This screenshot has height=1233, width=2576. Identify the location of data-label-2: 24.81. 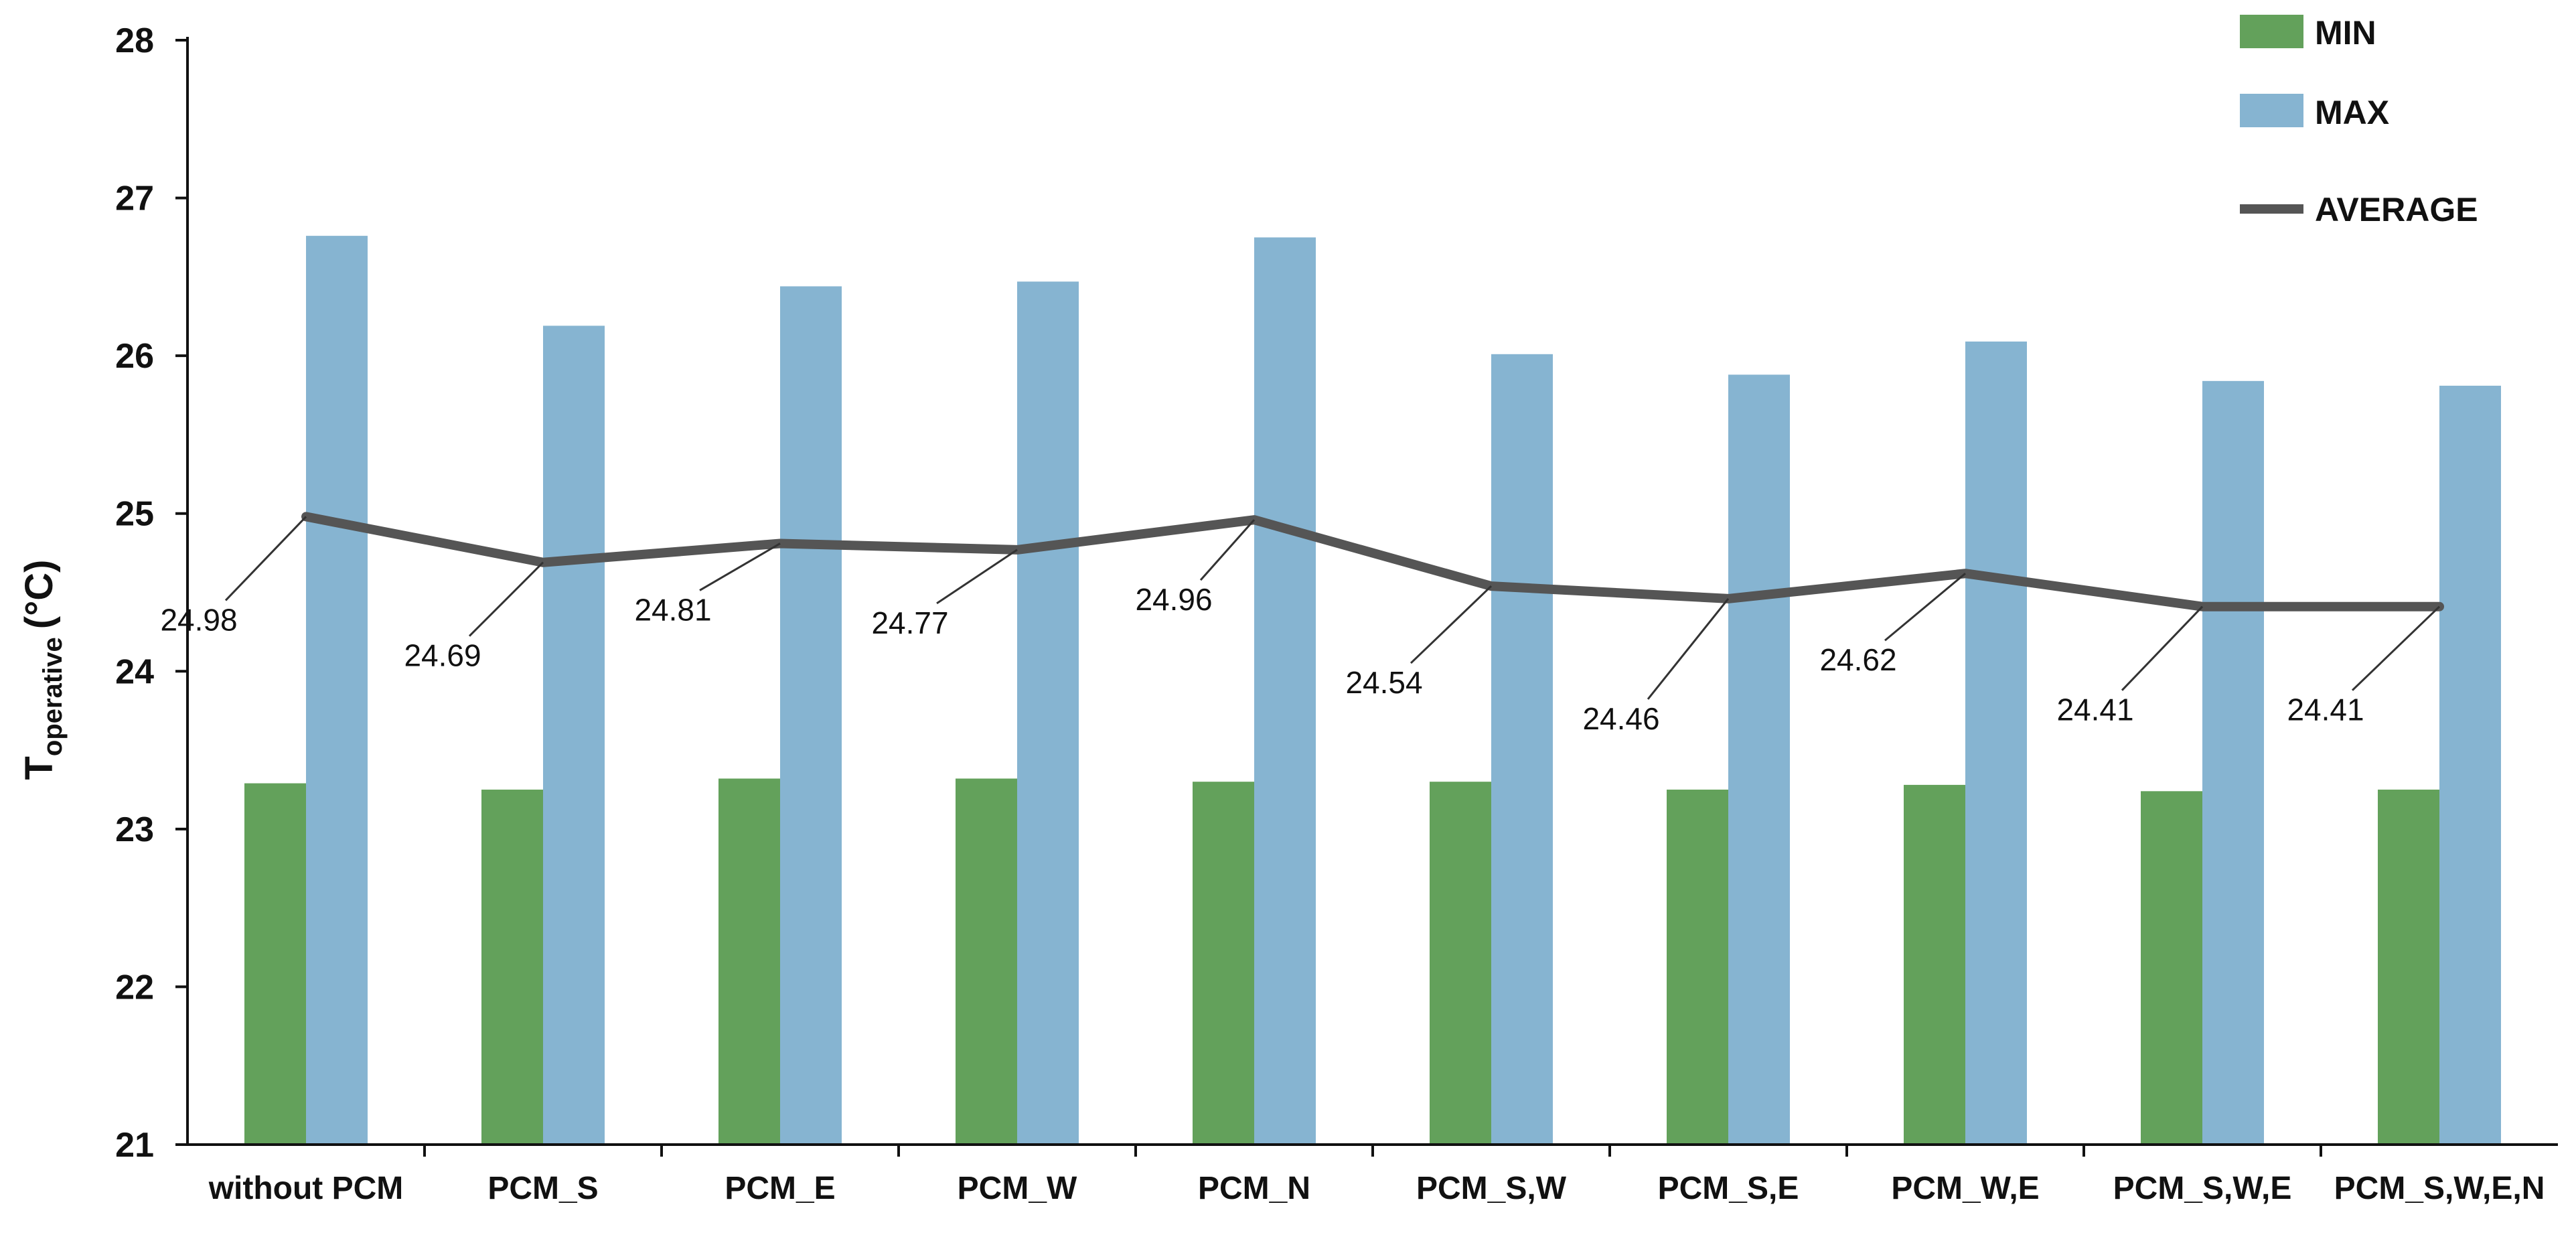
(672, 609).